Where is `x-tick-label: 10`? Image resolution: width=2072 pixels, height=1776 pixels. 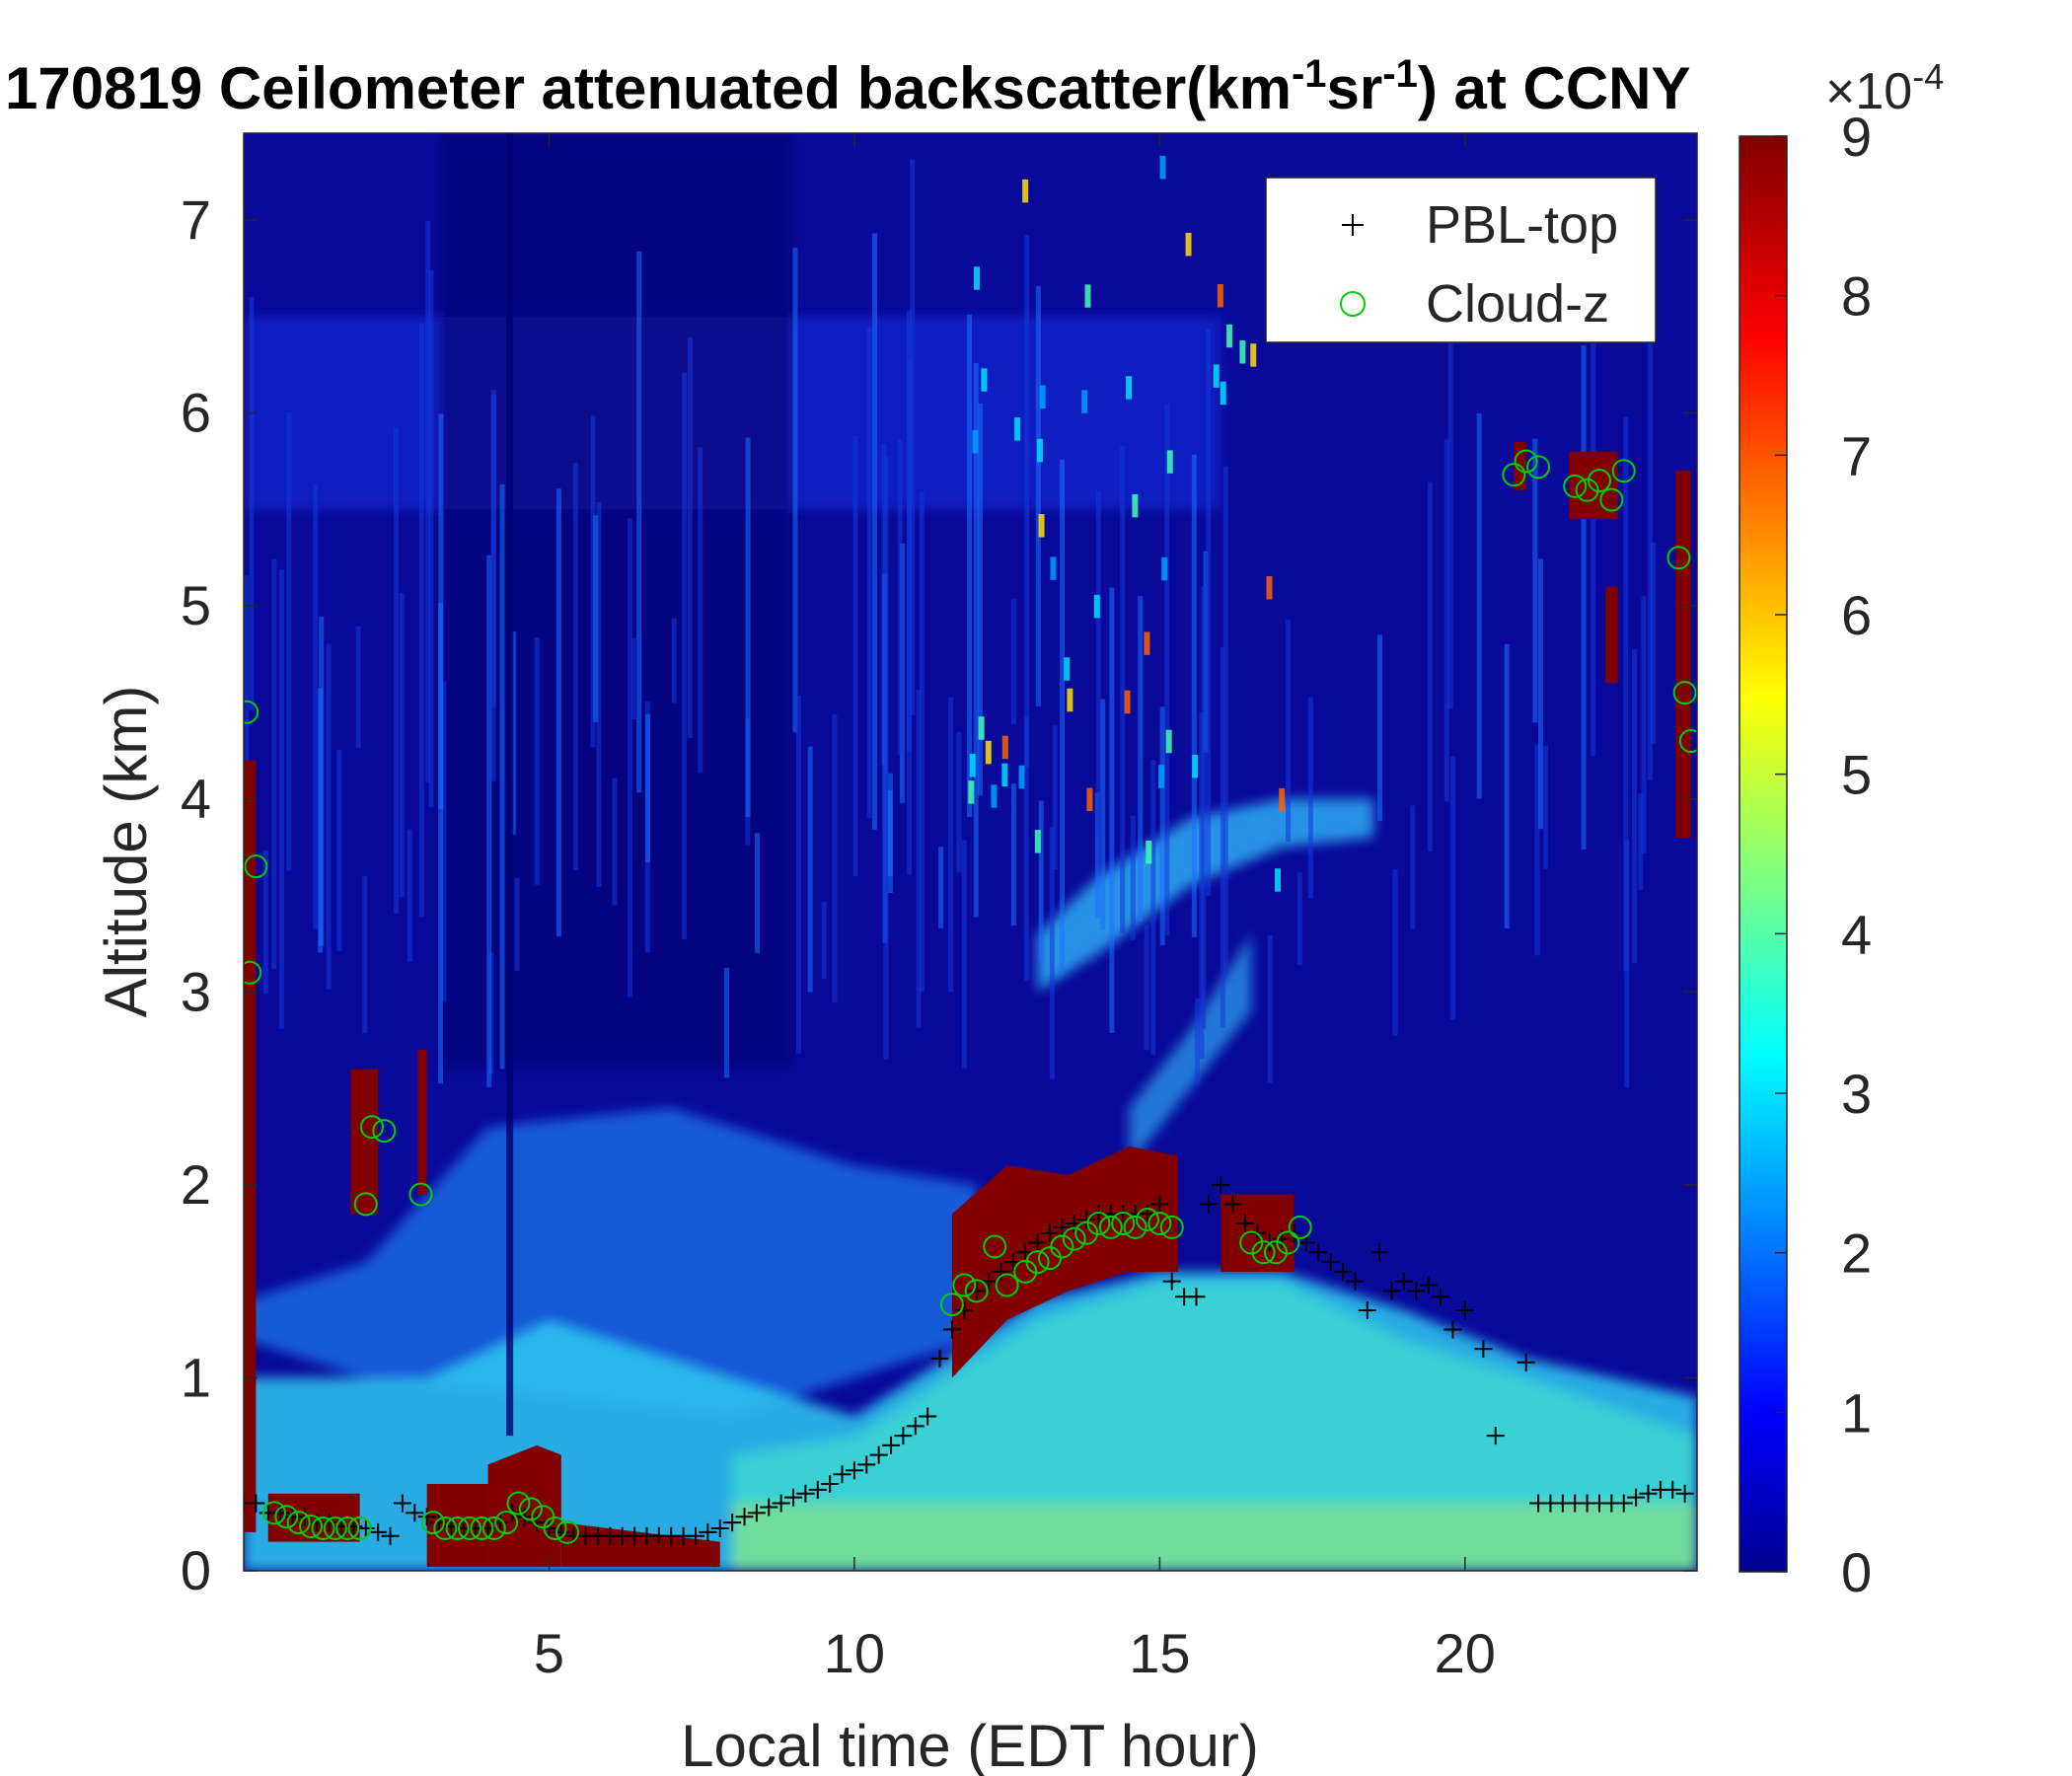
x-tick-label: 10 is located at coordinates (855, 1653).